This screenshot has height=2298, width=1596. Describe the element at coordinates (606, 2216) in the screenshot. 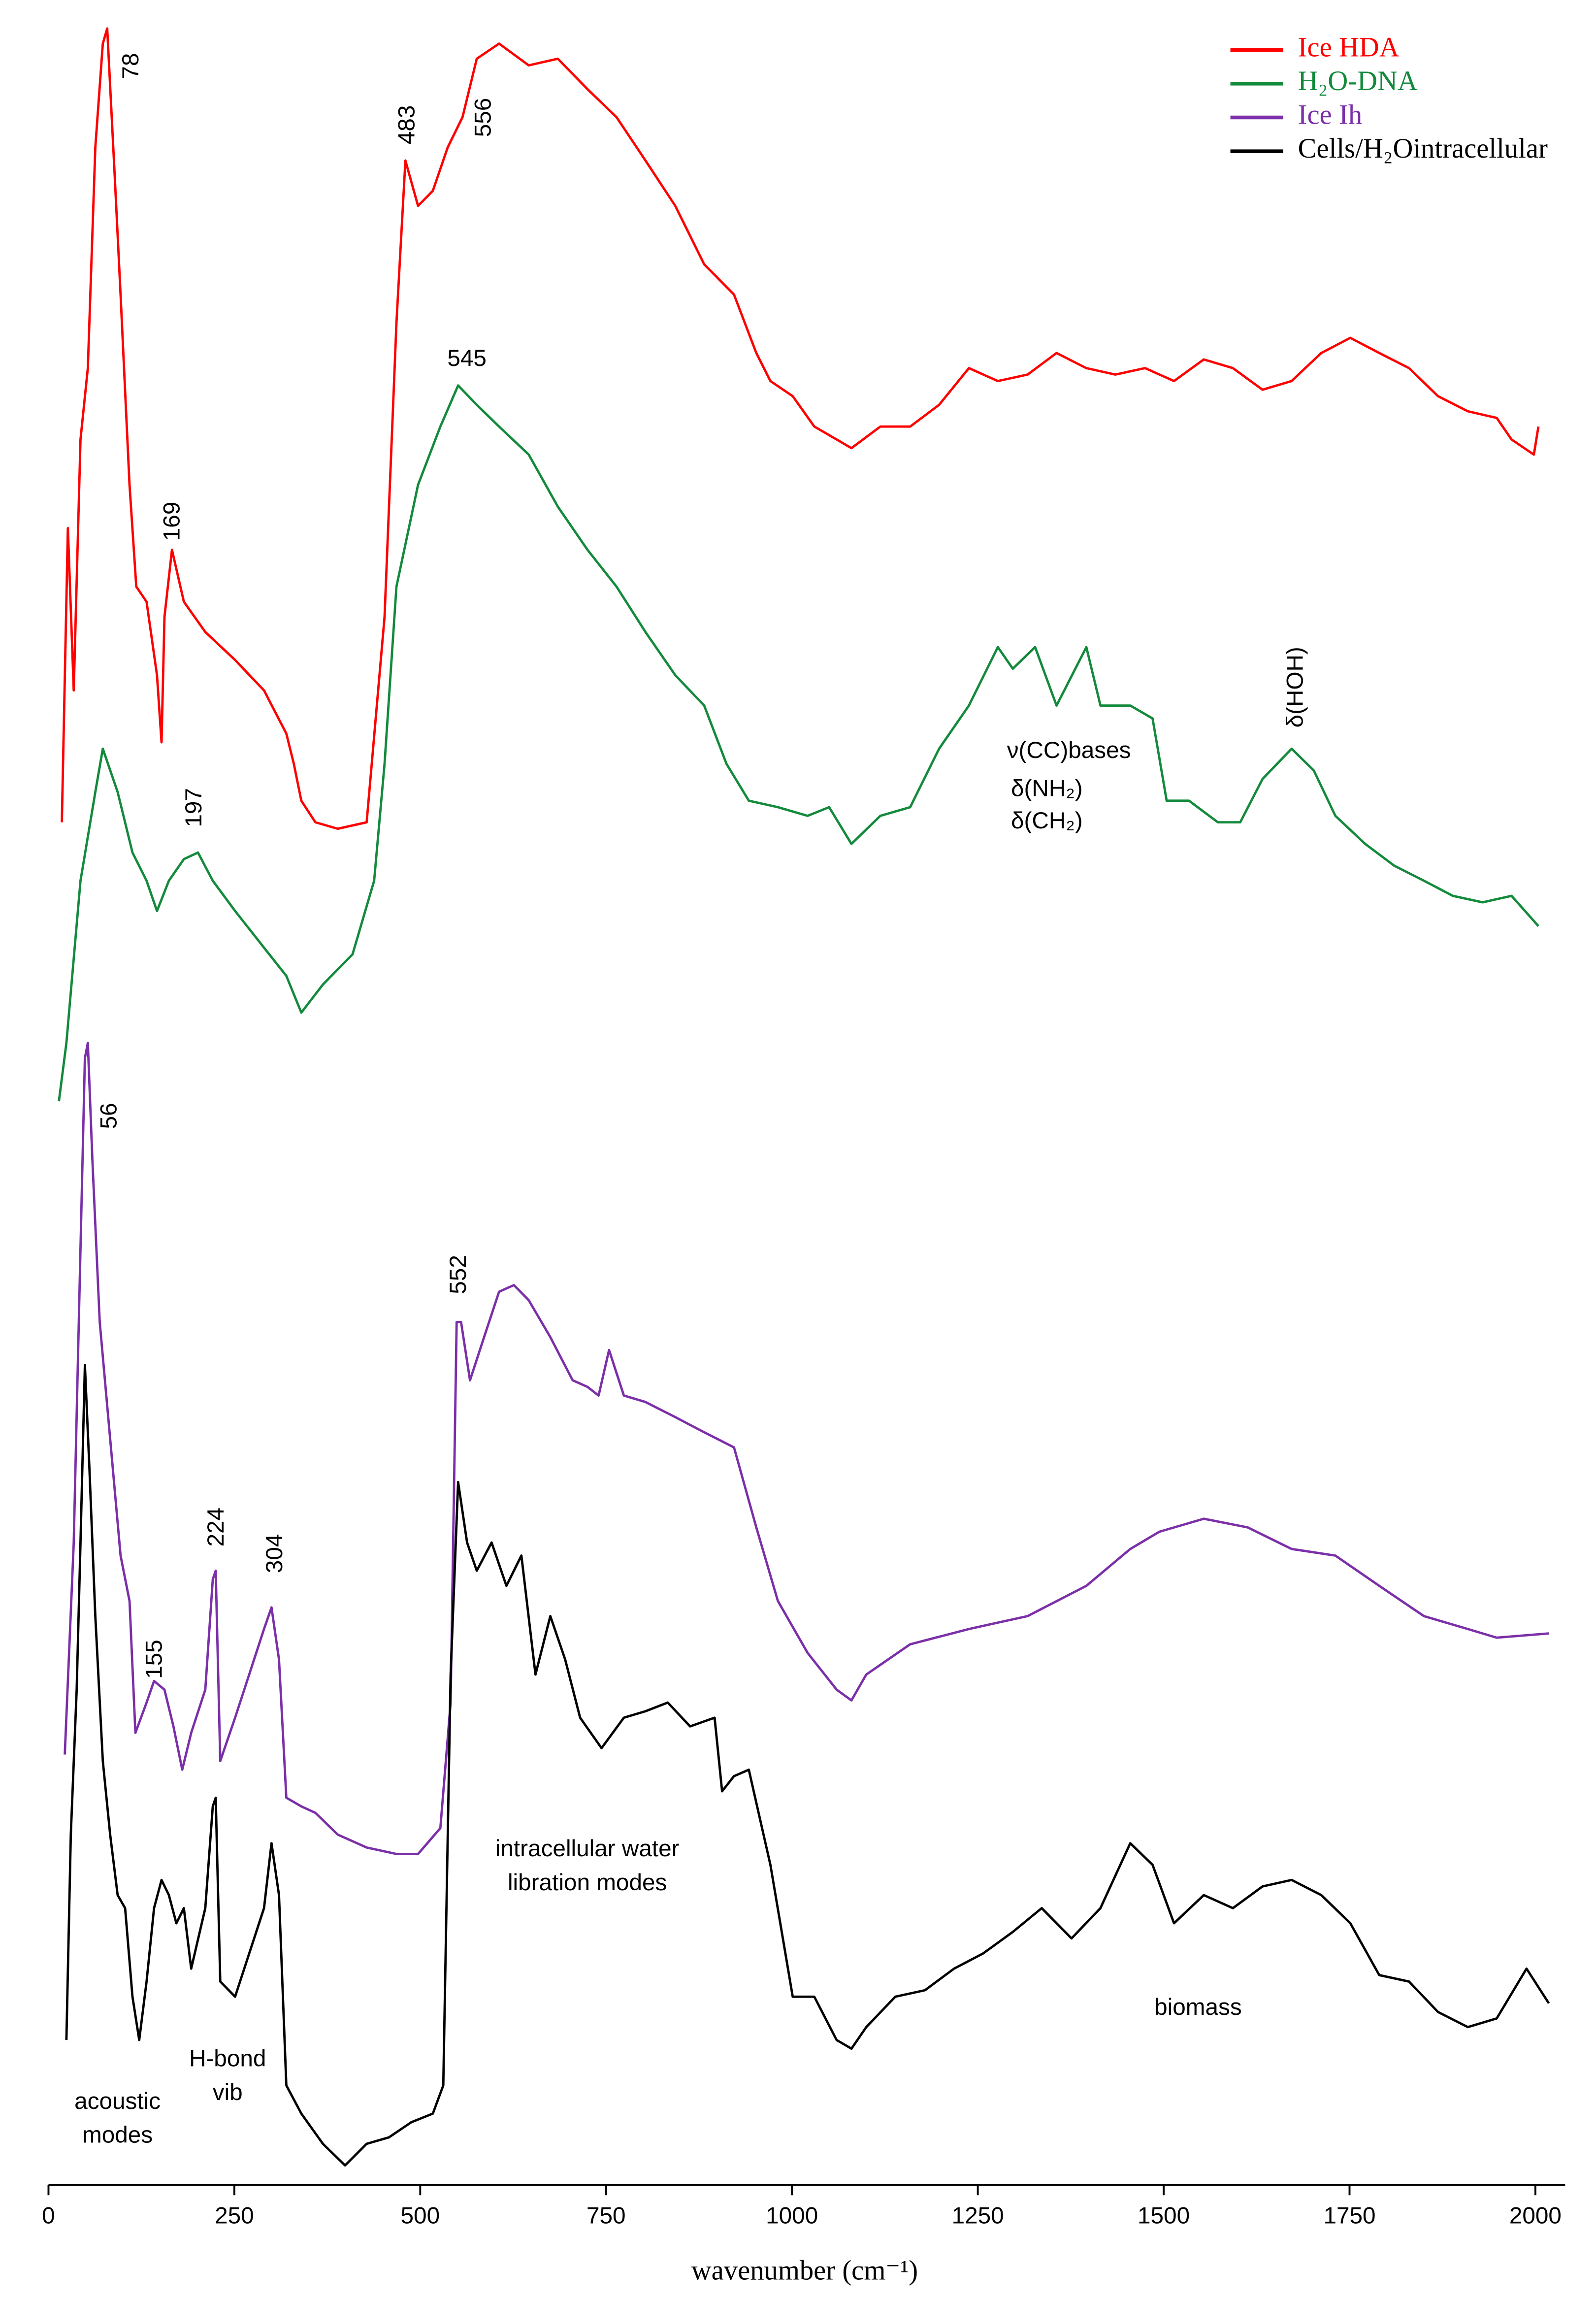

I see `x-tick-label: 750` at that location.